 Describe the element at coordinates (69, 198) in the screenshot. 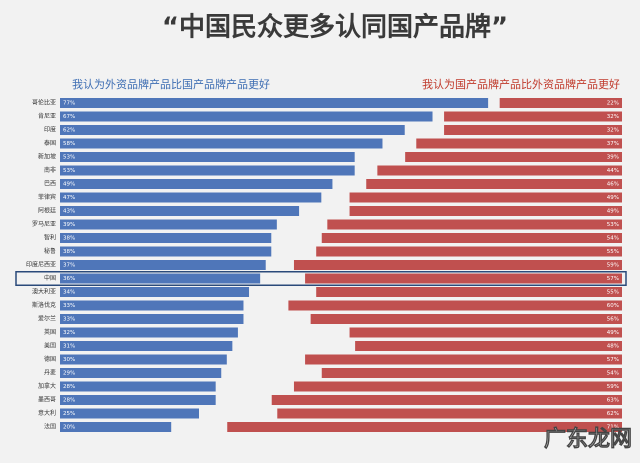

I see `value-label: 47%` at that location.